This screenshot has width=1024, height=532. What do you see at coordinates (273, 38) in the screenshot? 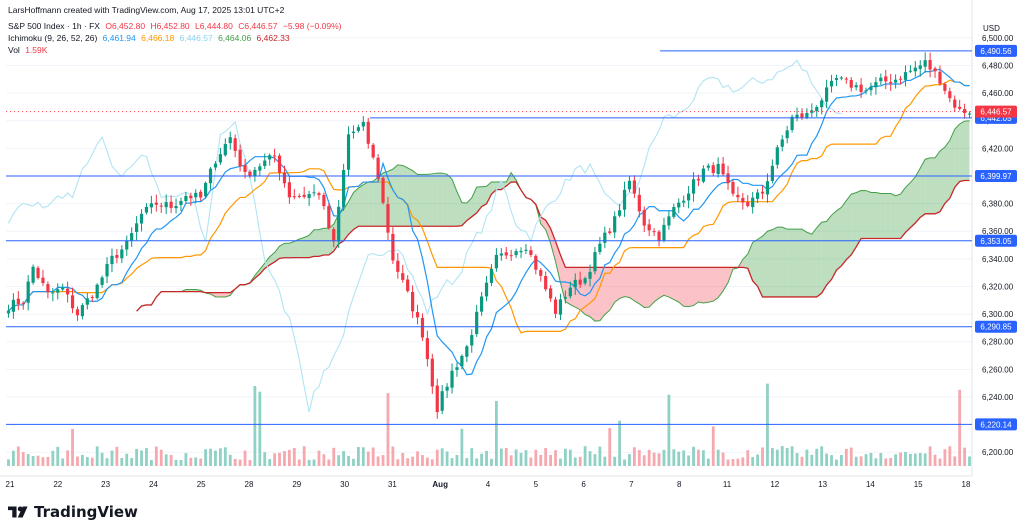
I see `ichimoku-spanB-value: 6,462.33` at bounding box center [273, 38].